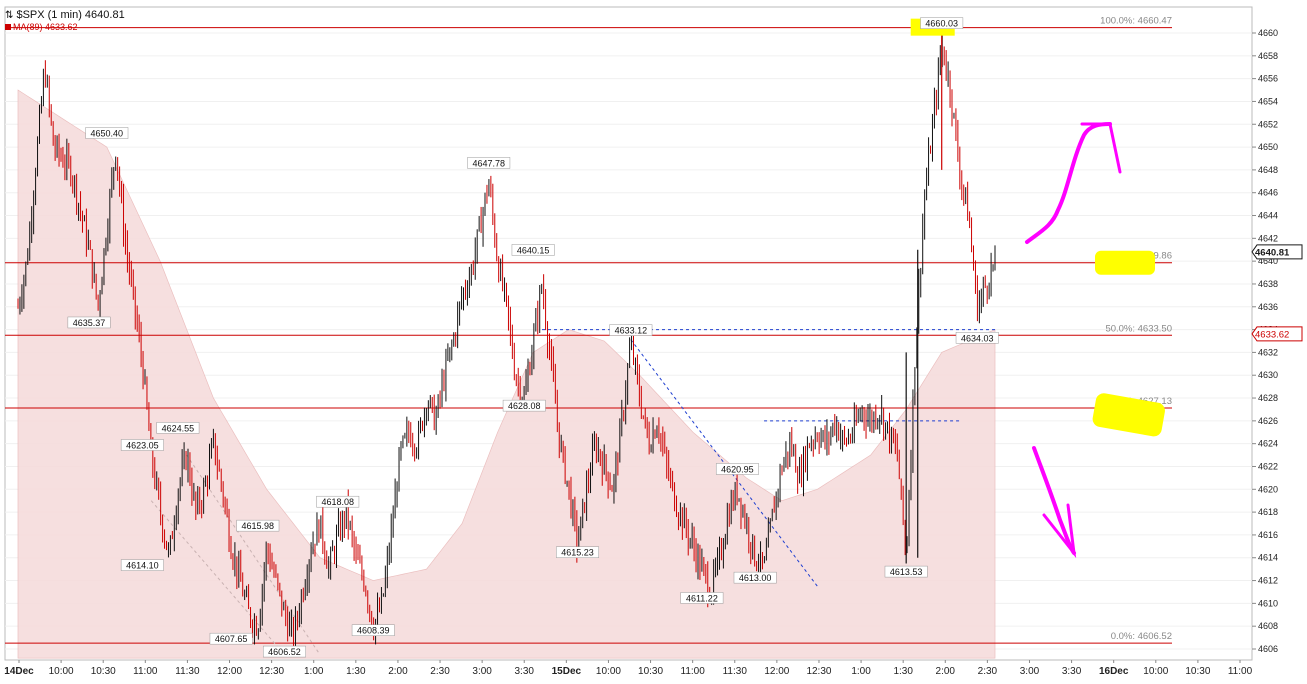 The height and width of the screenshot is (684, 1307). What do you see at coordinates (284, 652) in the screenshot?
I see `price-label: 4606.52` at bounding box center [284, 652].